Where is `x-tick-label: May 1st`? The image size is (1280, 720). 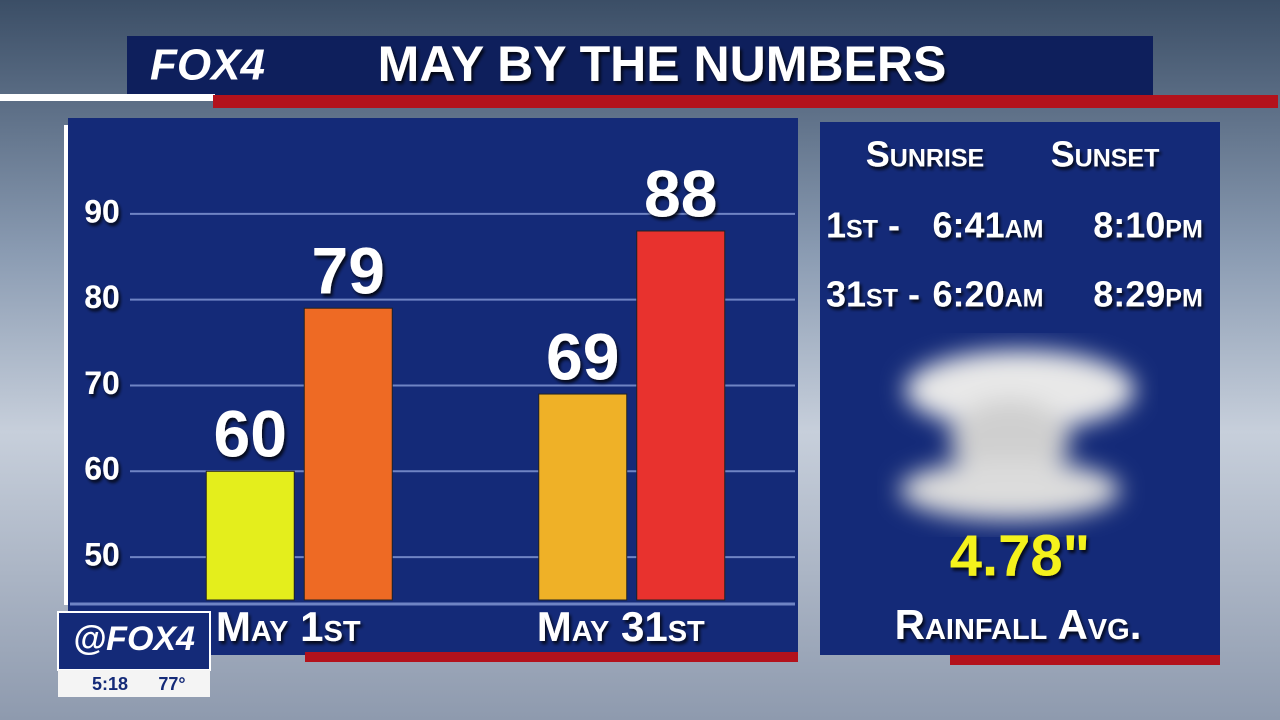
x-tick-label: May 1st is located at coordinates (288, 626).